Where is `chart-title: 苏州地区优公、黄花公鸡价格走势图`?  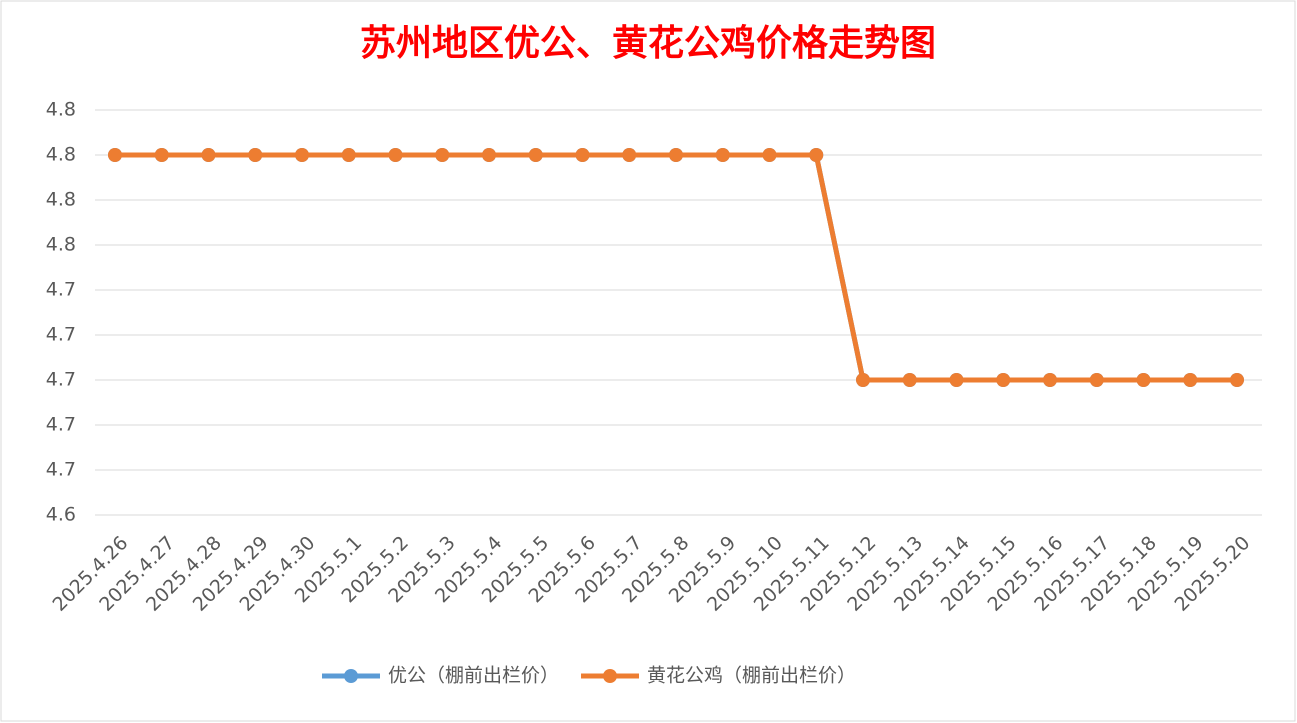
chart-title: 苏州地区优公、黄花公鸡价格走势图 is located at coordinates (648, 43).